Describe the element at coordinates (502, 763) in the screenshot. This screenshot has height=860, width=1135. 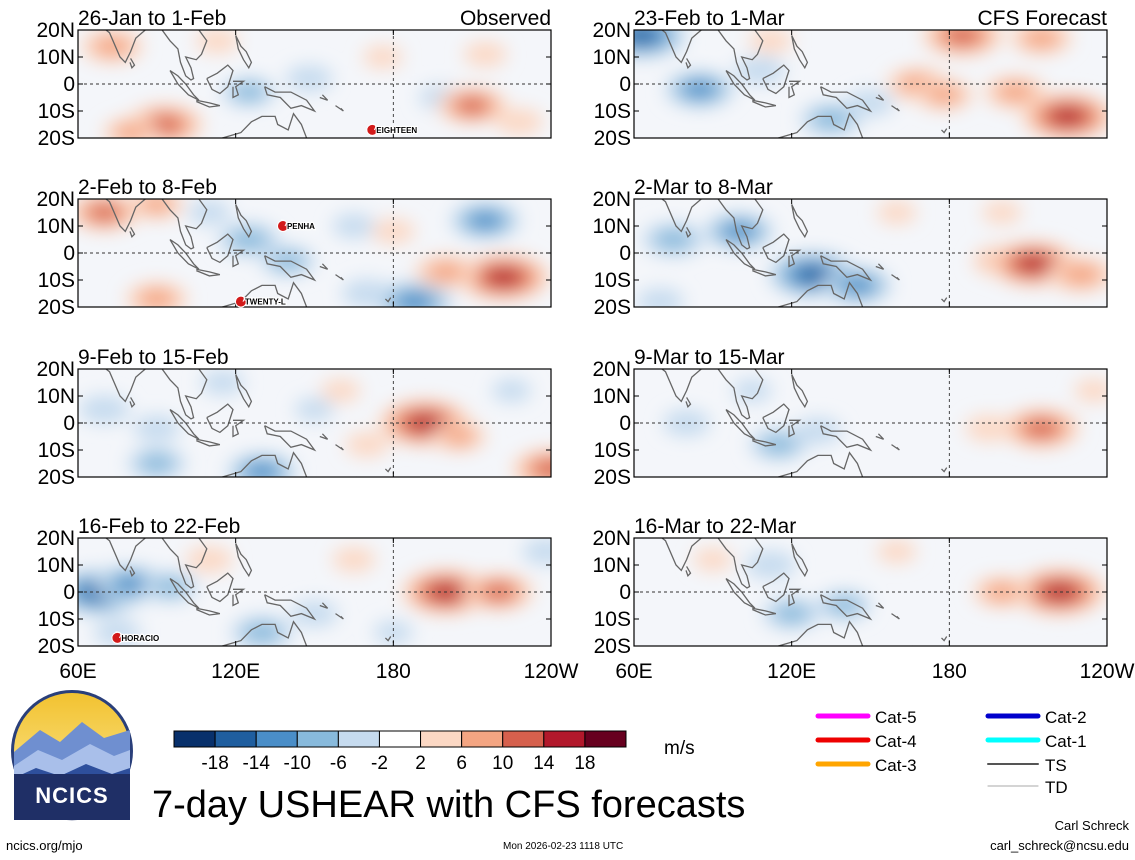
I see `colorbar-label: 10` at that location.